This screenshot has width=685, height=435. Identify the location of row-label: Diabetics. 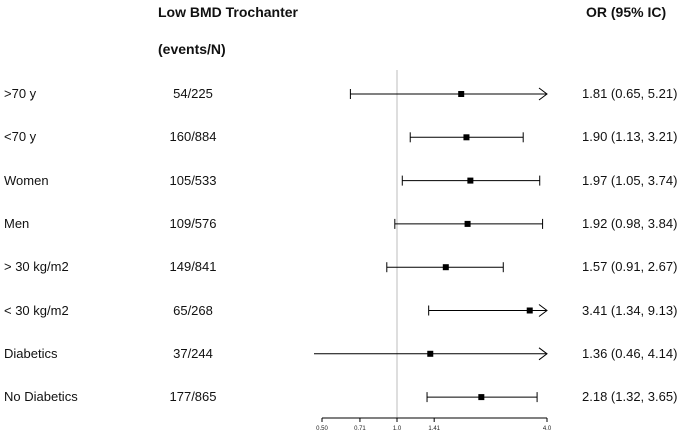
(31, 353).